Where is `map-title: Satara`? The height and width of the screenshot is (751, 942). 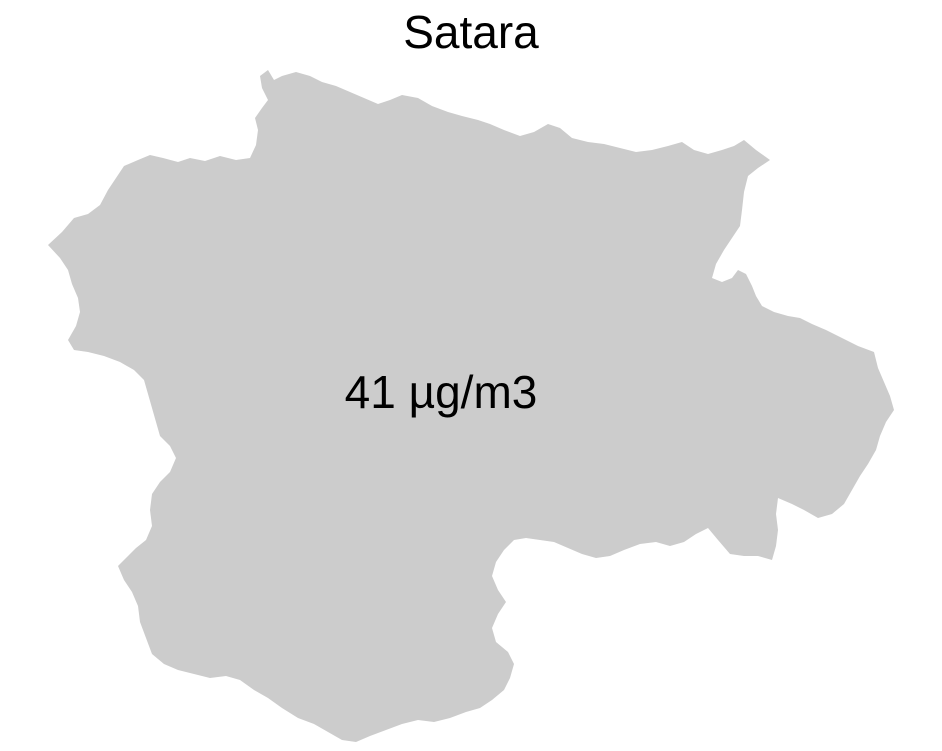 map-title: Satara is located at coordinates (471, 32).